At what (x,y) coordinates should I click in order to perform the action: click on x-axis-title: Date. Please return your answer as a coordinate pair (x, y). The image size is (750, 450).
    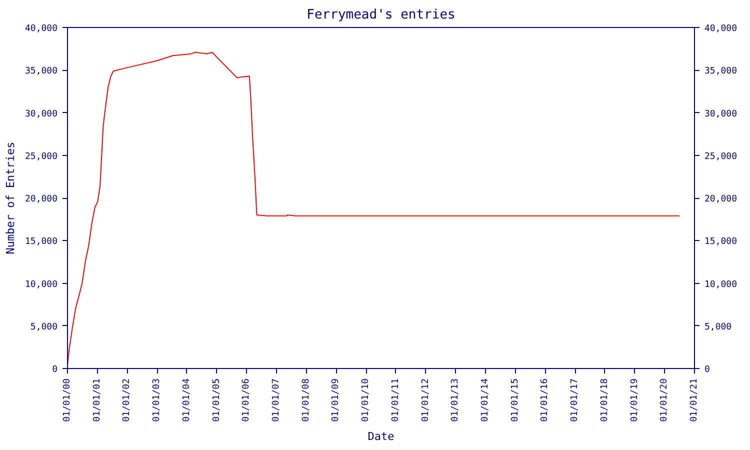
    Looking at the image, I should click on (381, 436).